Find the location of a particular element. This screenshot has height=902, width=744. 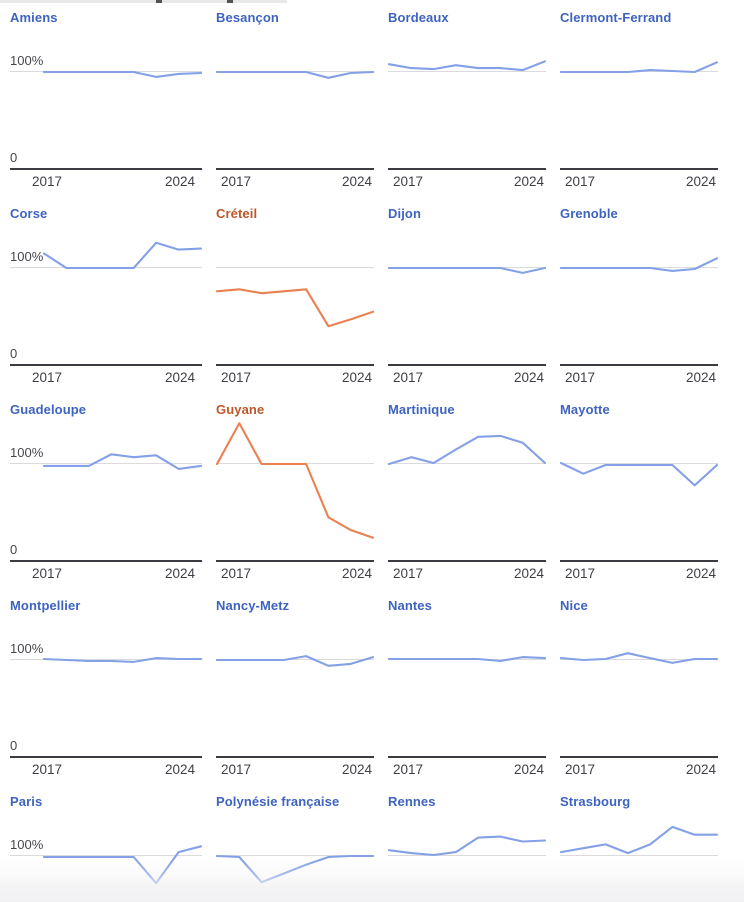

sparkline-panel: Paris 100% 0 2017 2024 is located at coordinates (106, 843).